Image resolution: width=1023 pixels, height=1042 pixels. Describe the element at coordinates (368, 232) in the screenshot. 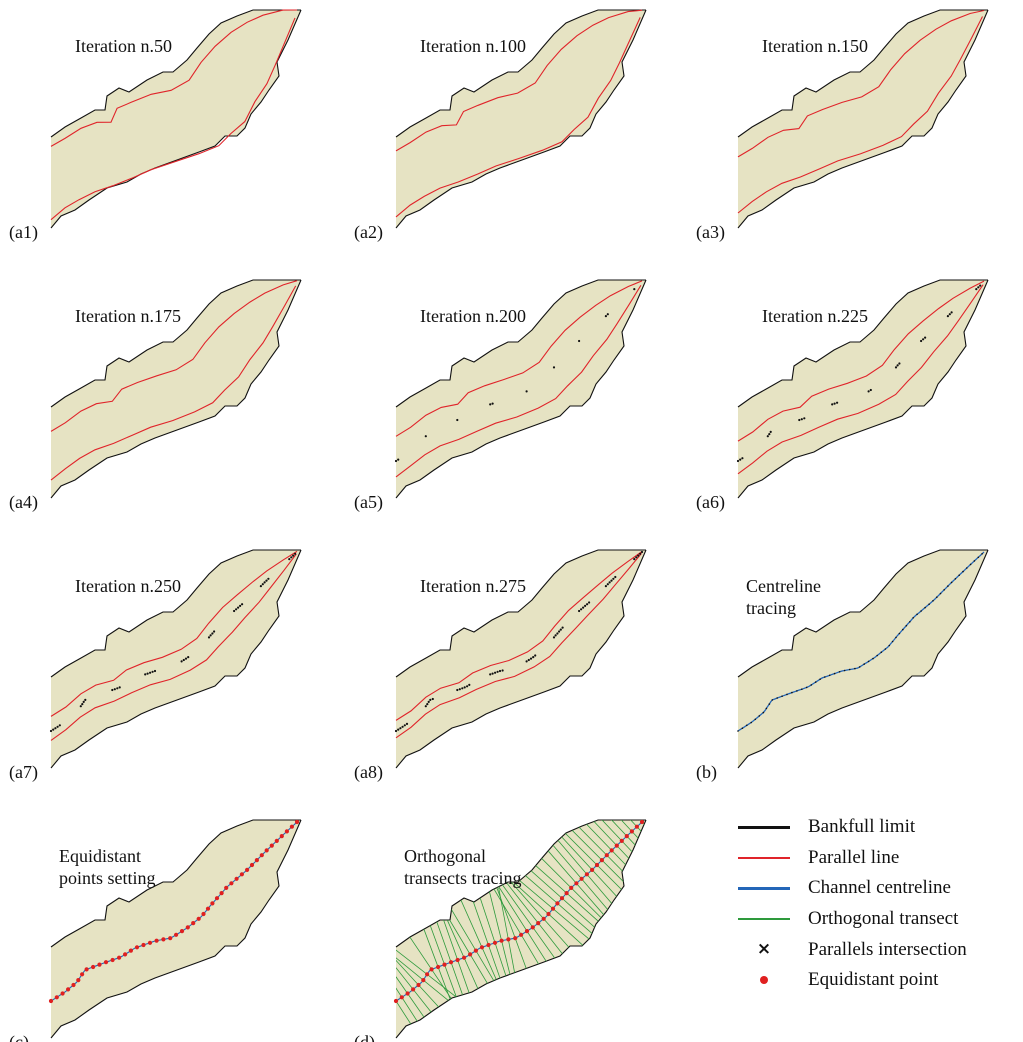

I see `panel-label: (a2)` at that location.